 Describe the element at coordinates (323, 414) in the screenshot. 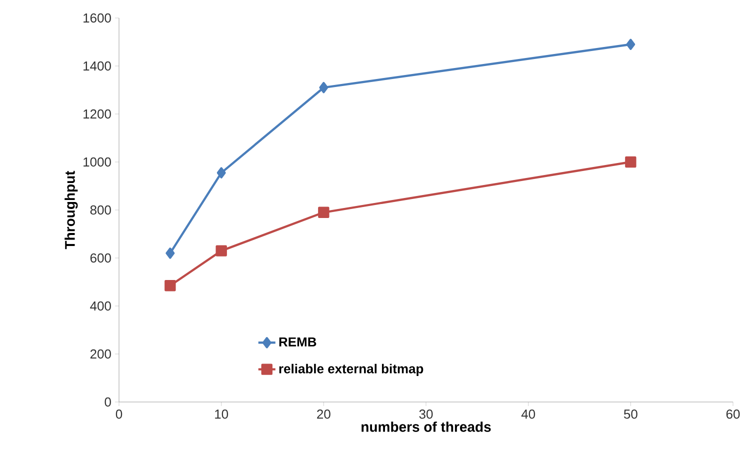

I see `x-tick-label: 20` at that location.